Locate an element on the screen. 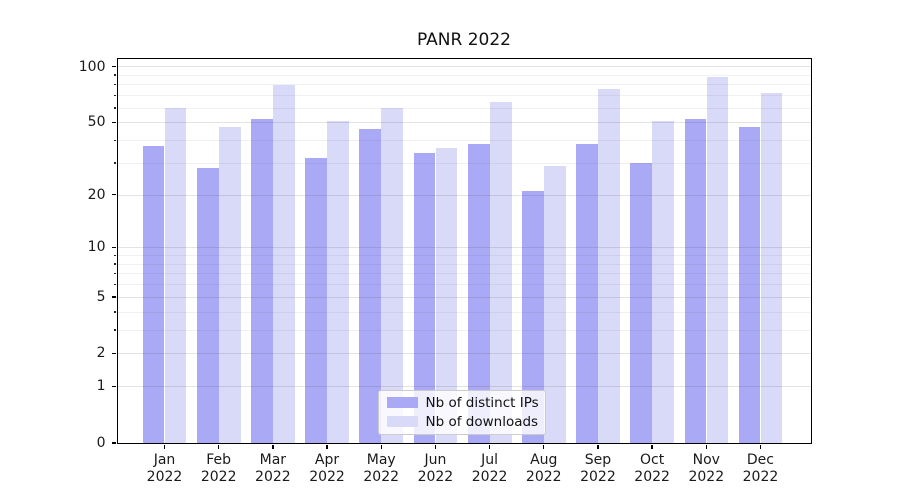 This screenshot has height=500, width=900. bar-downloads-jan is located at coordinates (175, 275).